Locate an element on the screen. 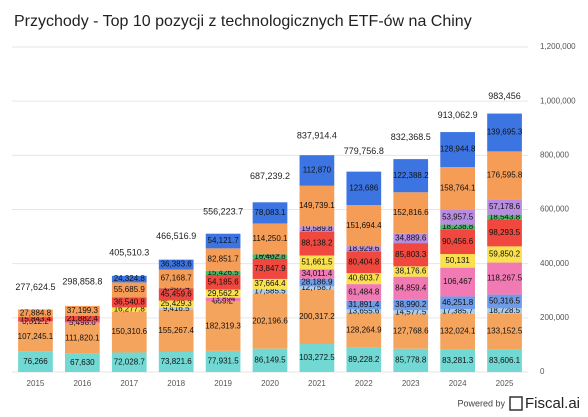 The width and height of the screenshot is (588, 417). segment-label: 37,664.4 is located at coordinates (270, 283).